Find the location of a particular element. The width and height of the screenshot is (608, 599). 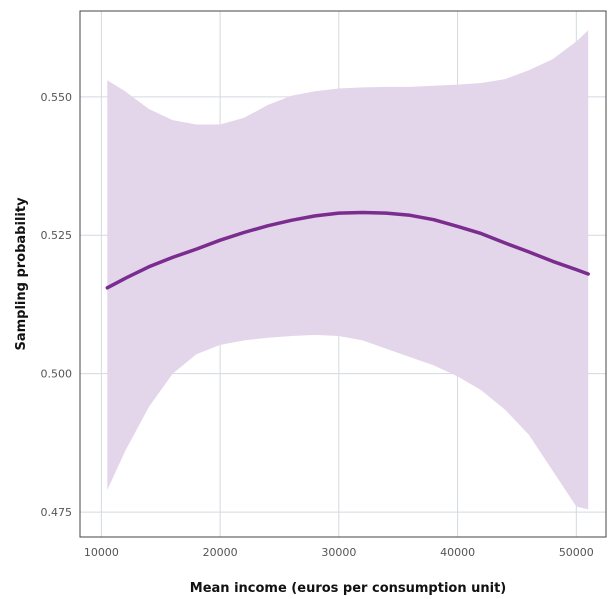

x-tick-labels: 10000 20000 30000 40000 50000 is located at coordinates (339, 552).